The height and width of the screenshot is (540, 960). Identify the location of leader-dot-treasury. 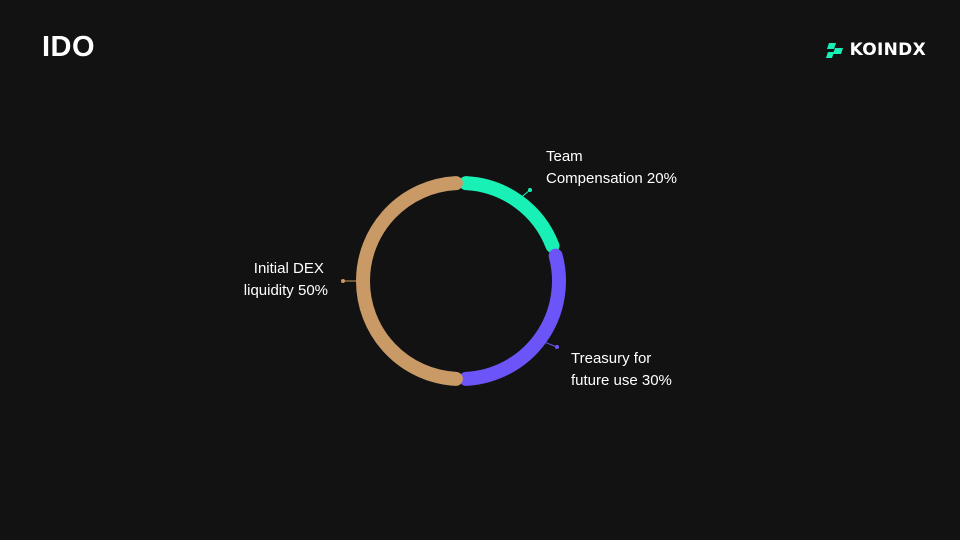
(557, 347).